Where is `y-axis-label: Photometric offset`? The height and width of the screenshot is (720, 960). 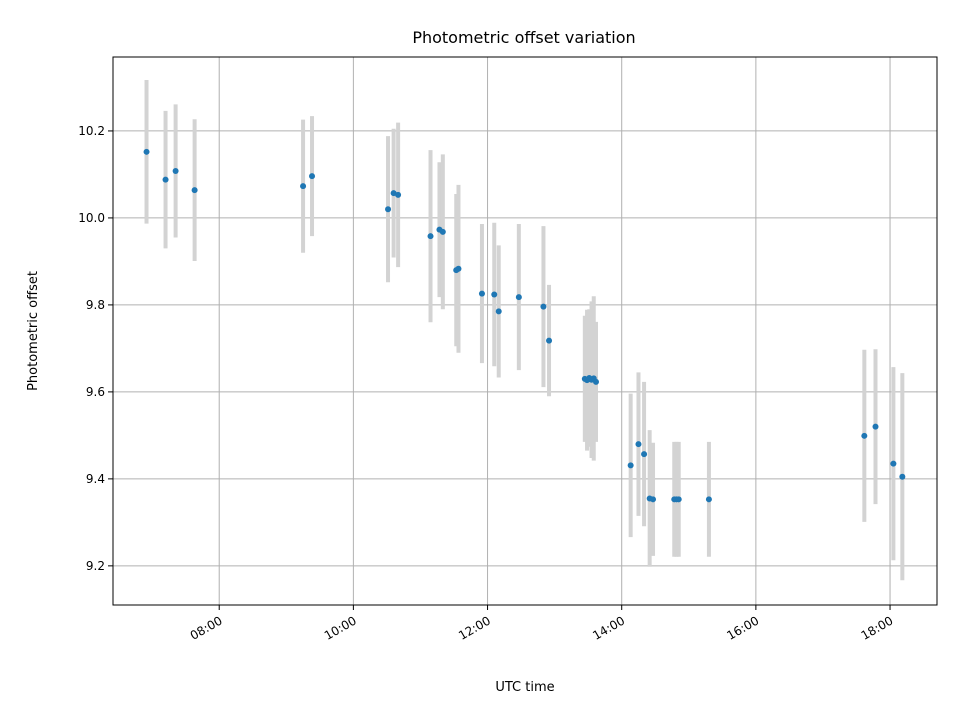
y-axis-label: Photometric offset is located at coordinates (33, 331).